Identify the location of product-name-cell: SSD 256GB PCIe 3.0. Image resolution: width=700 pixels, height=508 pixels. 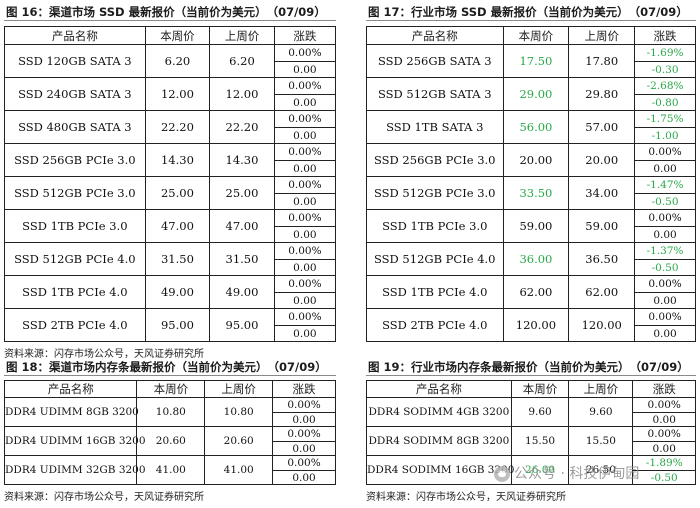
(435, 160).